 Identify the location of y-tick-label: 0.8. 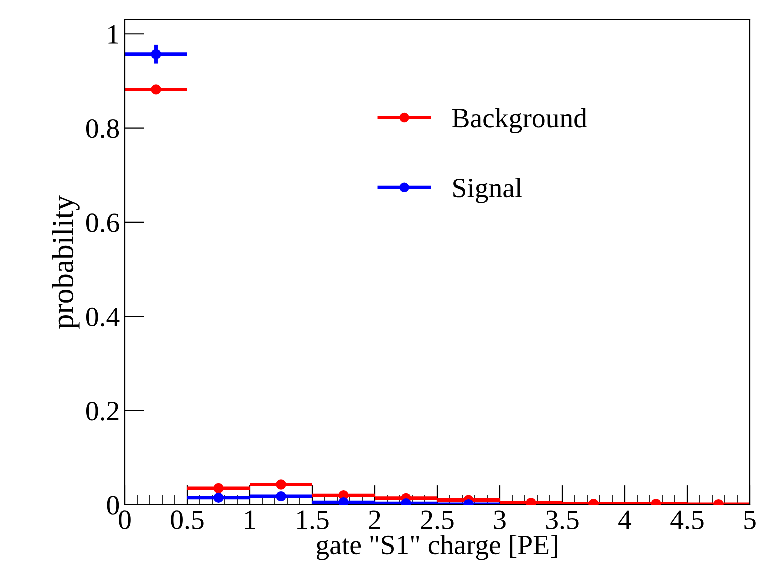
(103, 128).